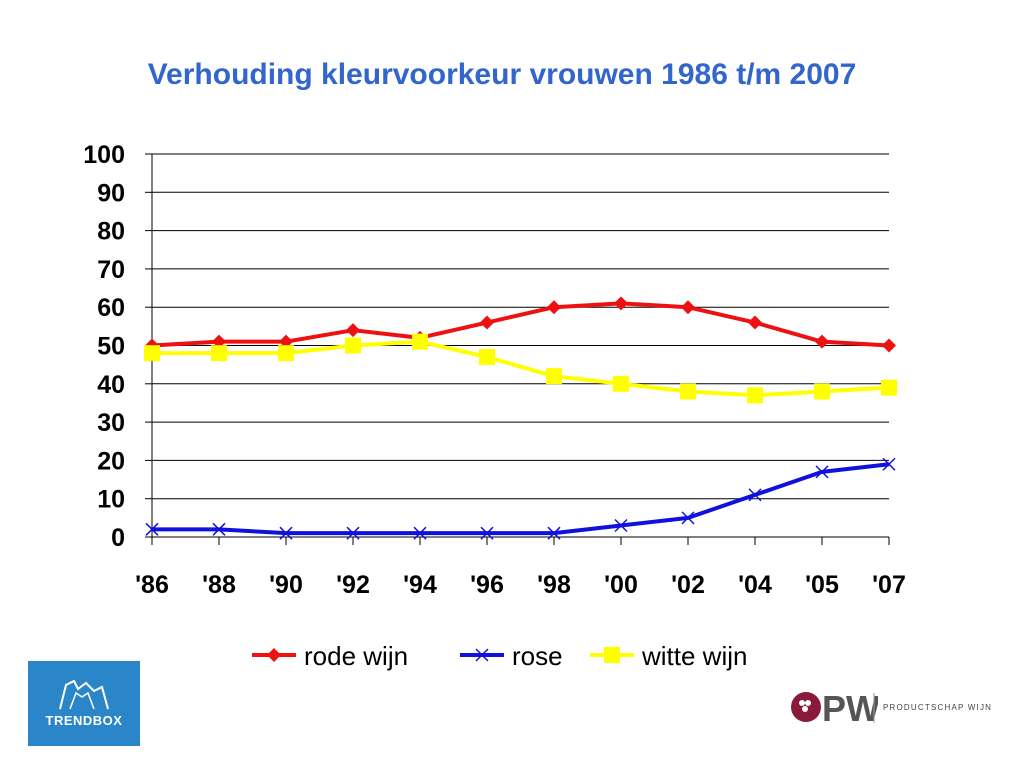  I want to click on productschap-wijn-text: PRODUCTSCHAP WIJN, so click(938, 707).